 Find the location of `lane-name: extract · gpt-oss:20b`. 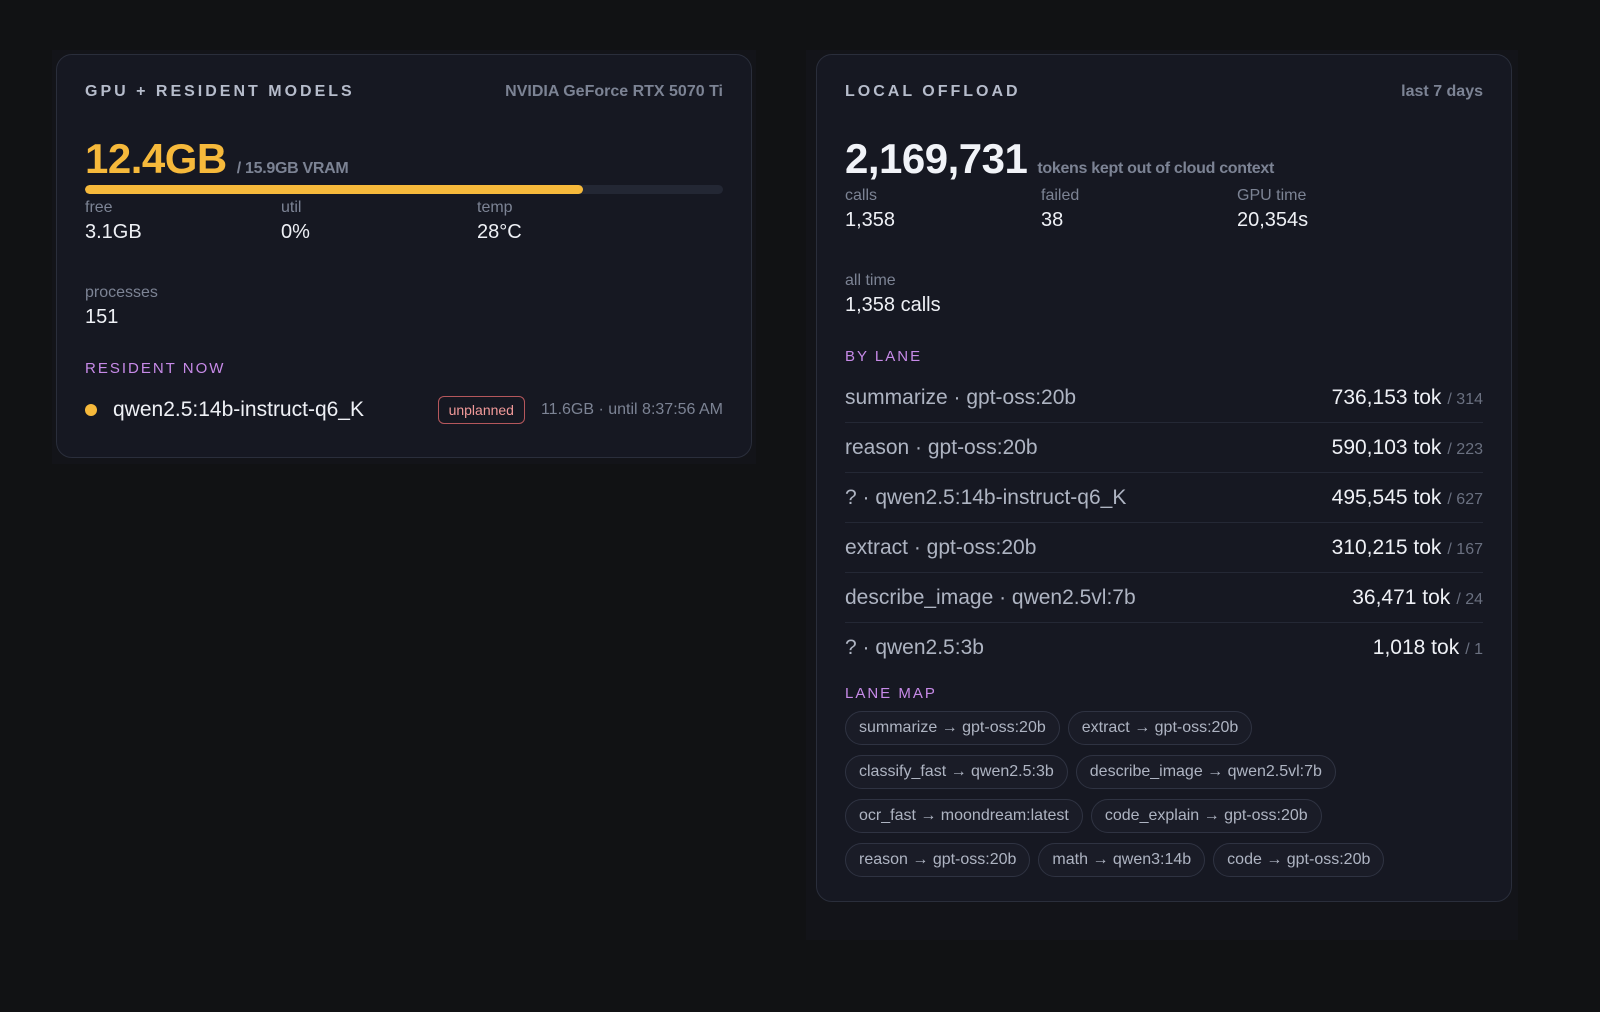

lane-name: extract · gpt-oss:20b is located at coordinates (941, 547).